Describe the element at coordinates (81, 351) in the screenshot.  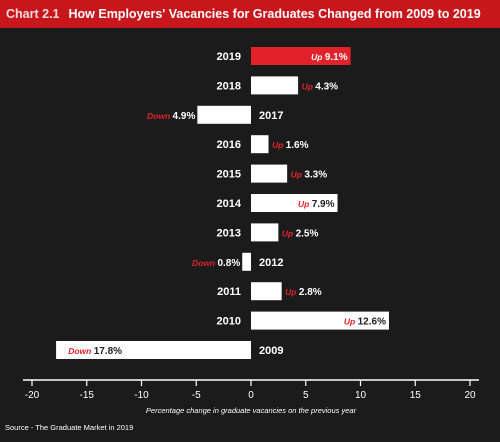
I see `direction-label-2009: Down` at that location.